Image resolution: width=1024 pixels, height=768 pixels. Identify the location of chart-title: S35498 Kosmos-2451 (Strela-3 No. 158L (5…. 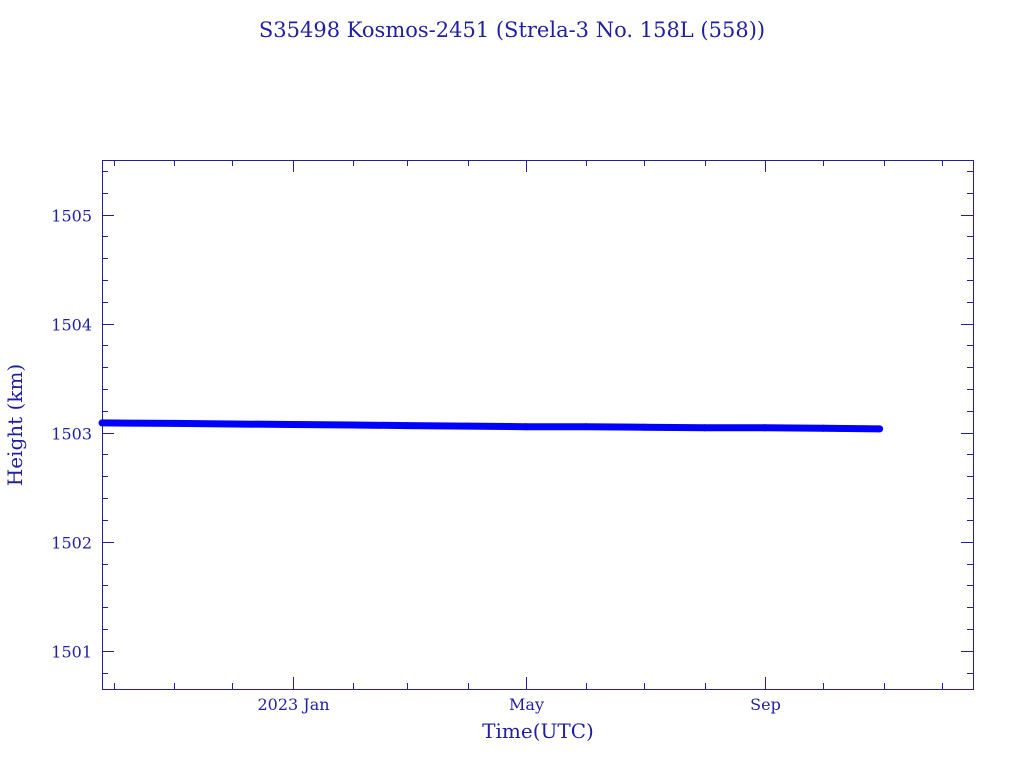
(512, 30).